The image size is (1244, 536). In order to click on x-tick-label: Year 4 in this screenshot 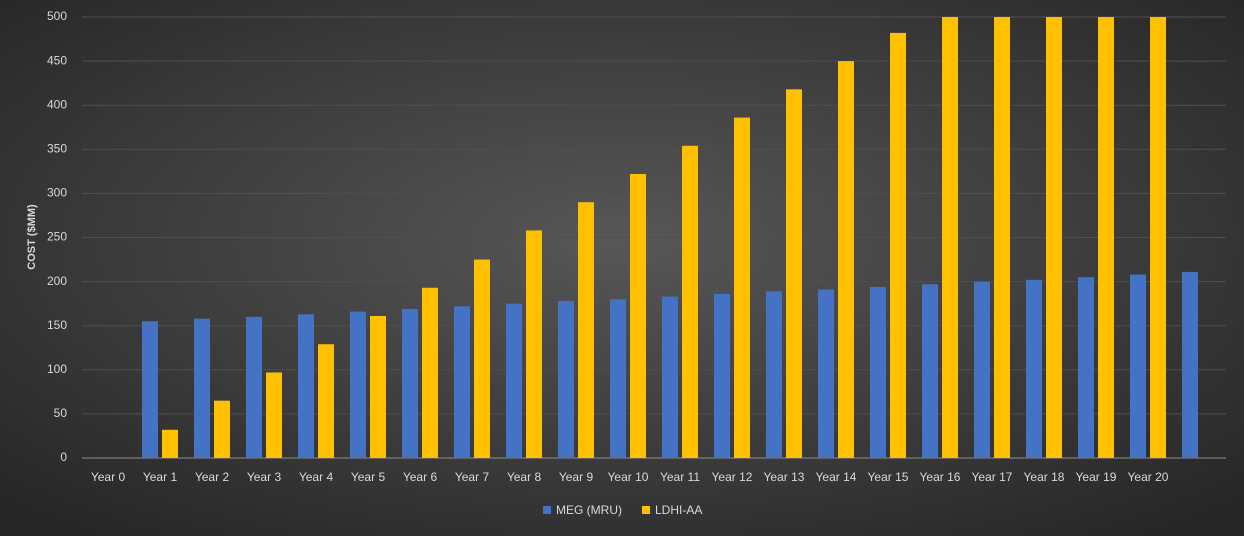, I will do `click(316, 477)`.